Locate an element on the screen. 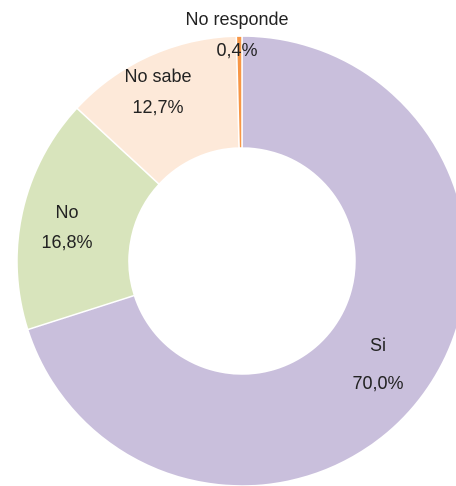 The width and height of the screenshot is (456, 486). slice-value-label: 70,0% is located at coordinates (377, 383).